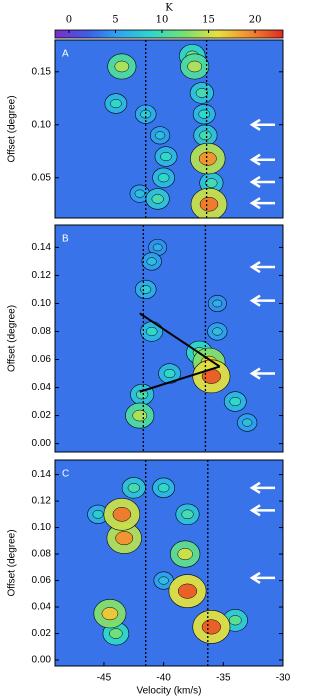 The height and width of the screenshot is (696, 320). What do you see at coordinates (42, 177) in the screenshot?
I see `y-tick-label: 0.05` at bounding box center [42, 177].